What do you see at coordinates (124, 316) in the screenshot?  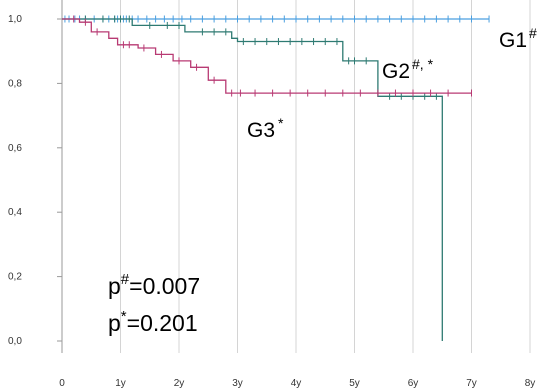 I see `p-value-2-sup: *` at bounding box center [124, 316].